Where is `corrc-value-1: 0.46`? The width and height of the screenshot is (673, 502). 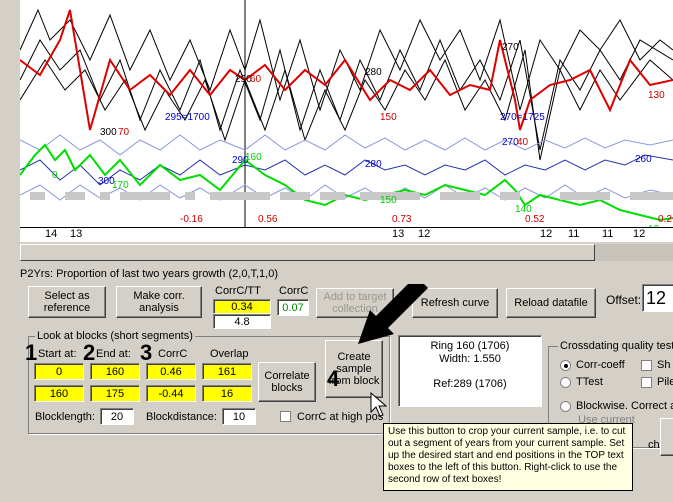 corrc-value-1: 0.46 is located at coordinates (171, 371).